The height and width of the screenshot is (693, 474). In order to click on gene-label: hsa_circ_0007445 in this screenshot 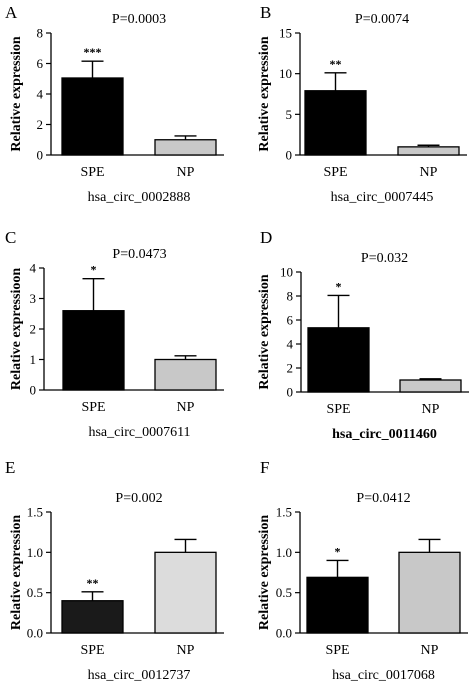, I will do `click(382, 197)`.